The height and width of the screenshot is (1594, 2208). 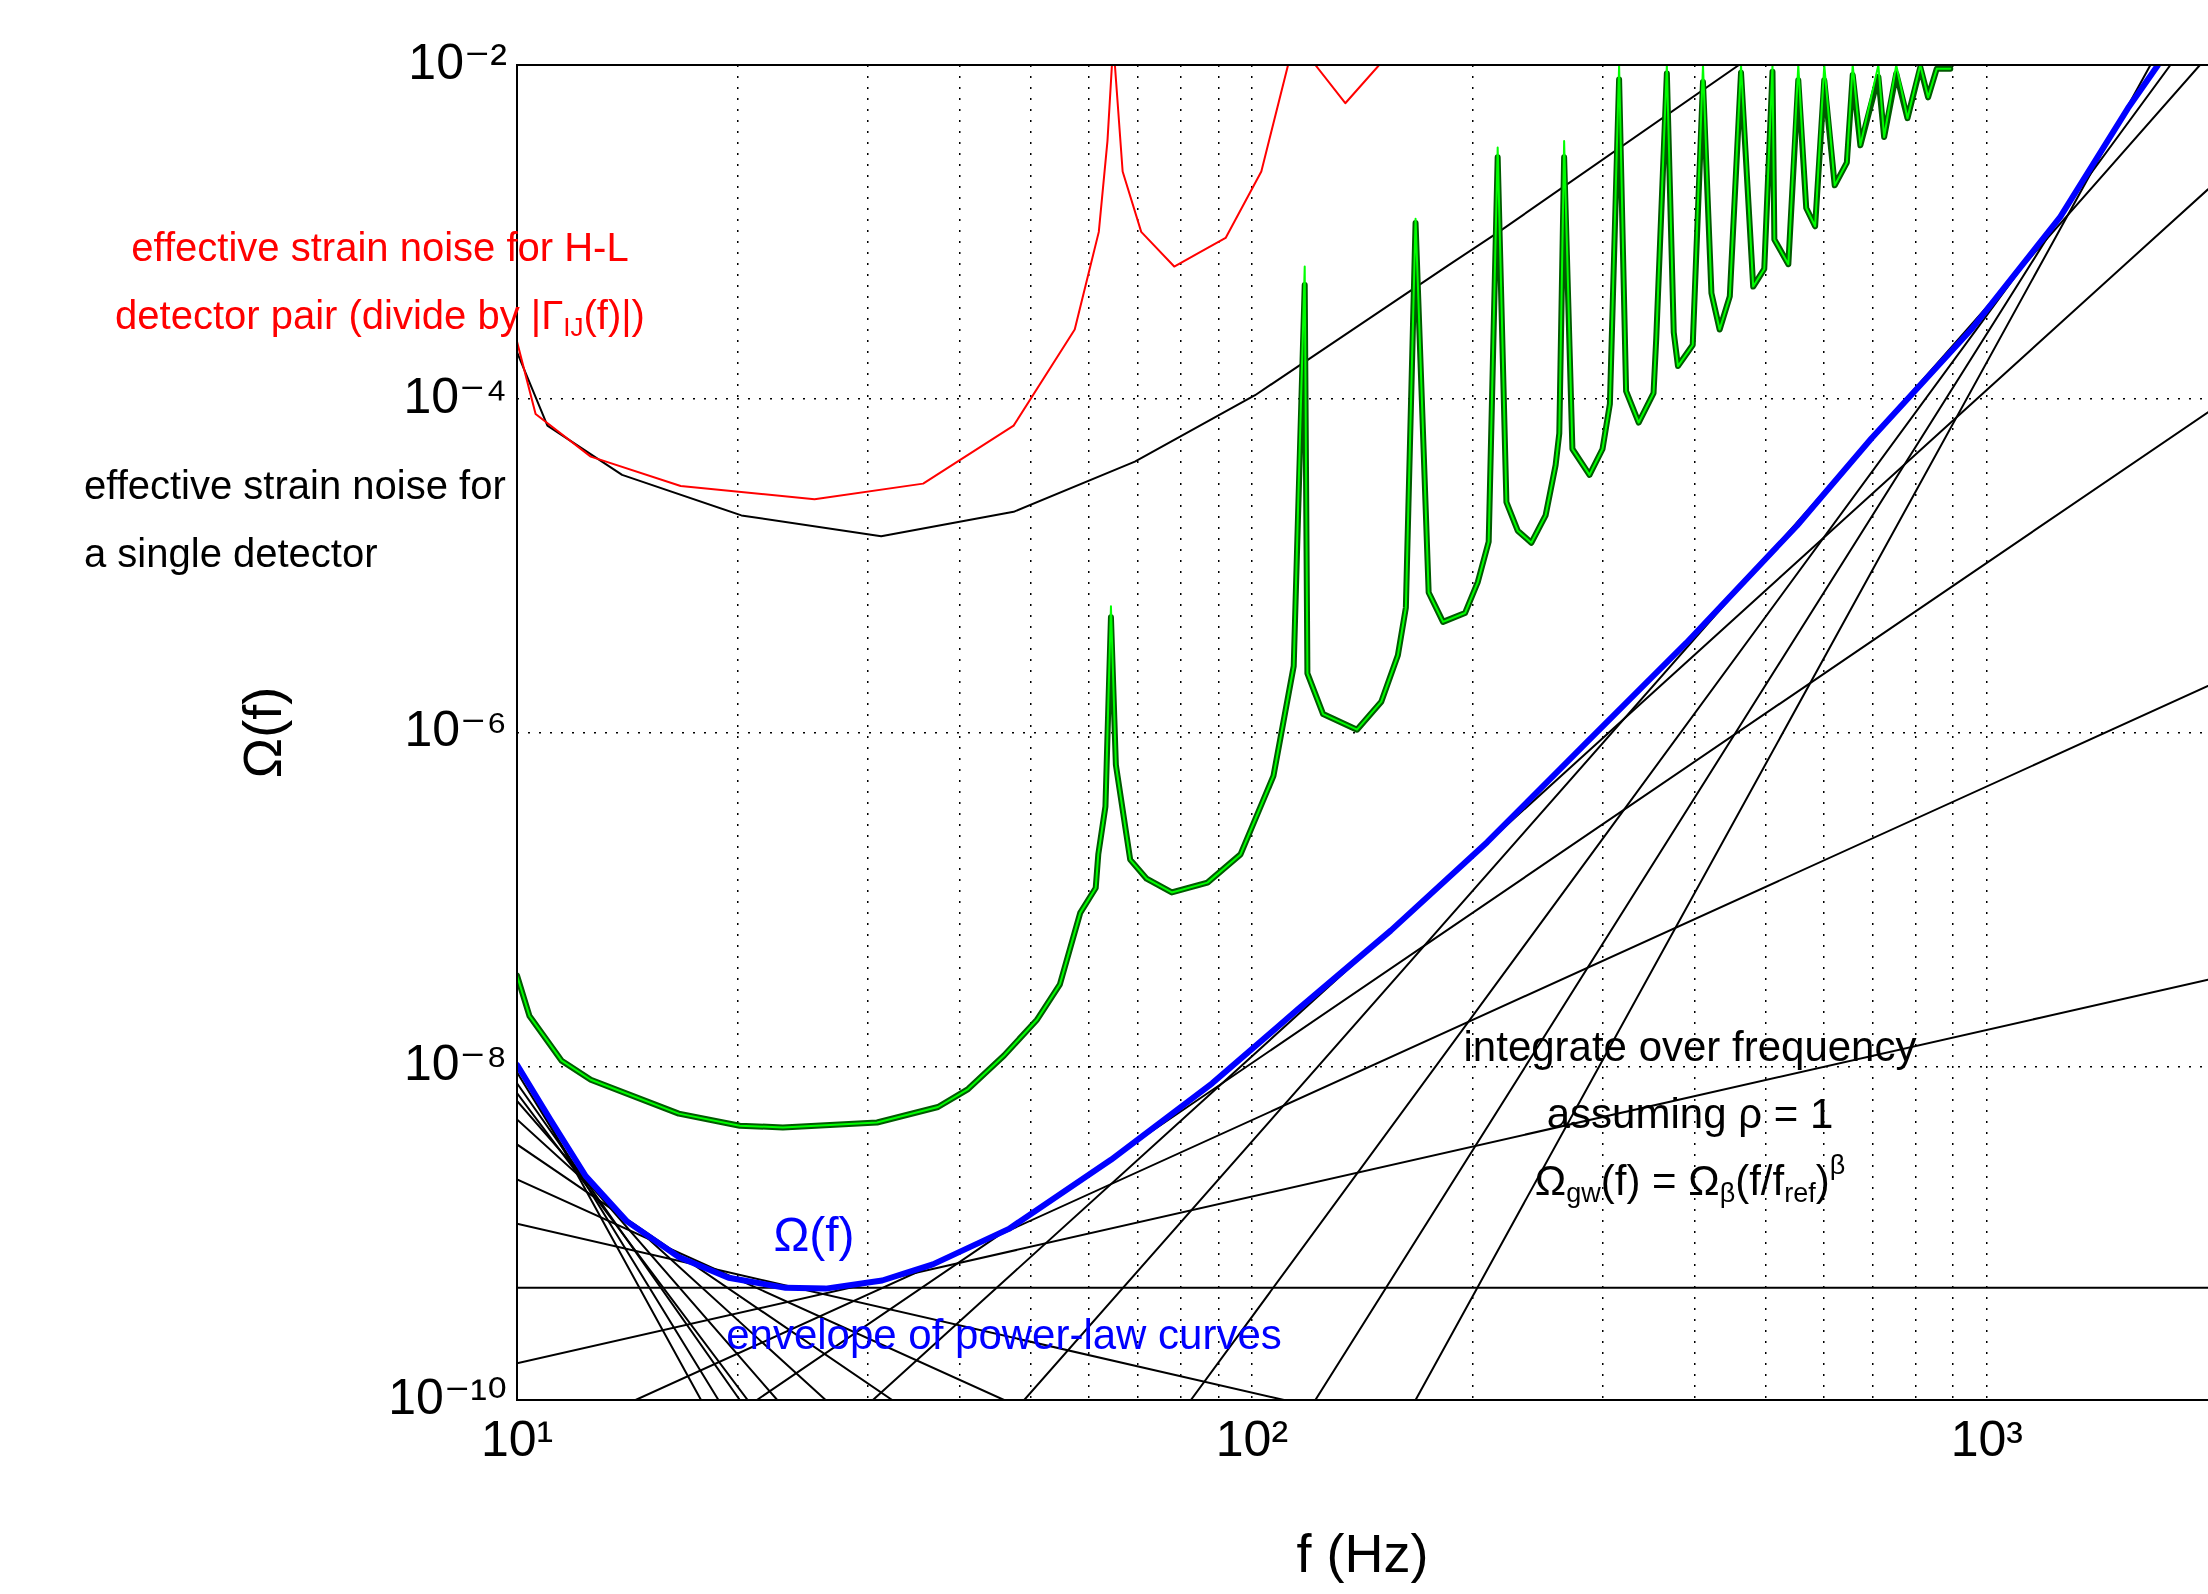 What do you see at coordinates (1252, 1438) in the screenshot?
I see `x-tick-label: 10²` at bounding box center [1252, 1438].